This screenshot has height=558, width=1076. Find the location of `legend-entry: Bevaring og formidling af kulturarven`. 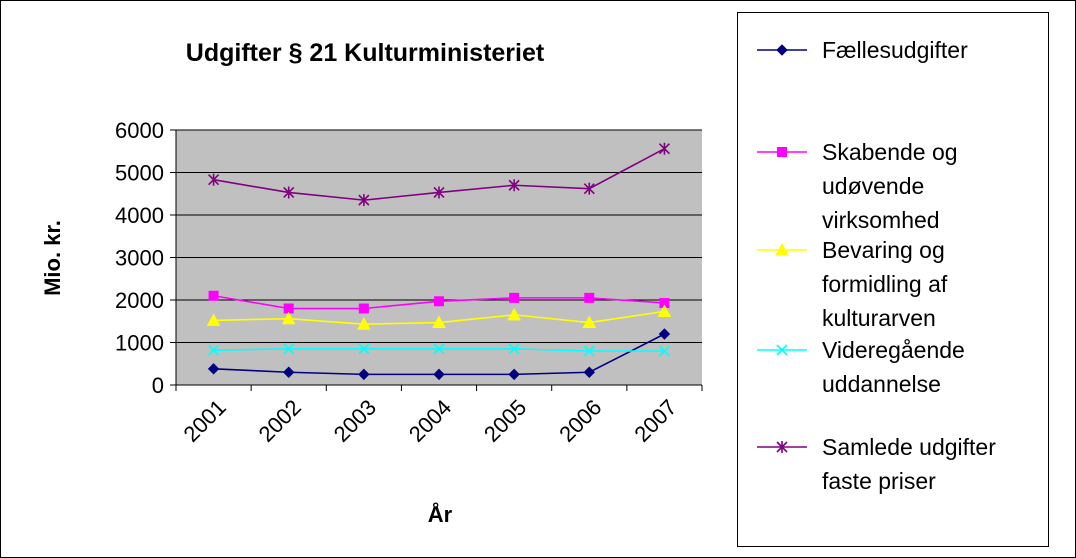

legend-entry: Bevaring og formidling af kulturarven is located at coordinates (901, 284).